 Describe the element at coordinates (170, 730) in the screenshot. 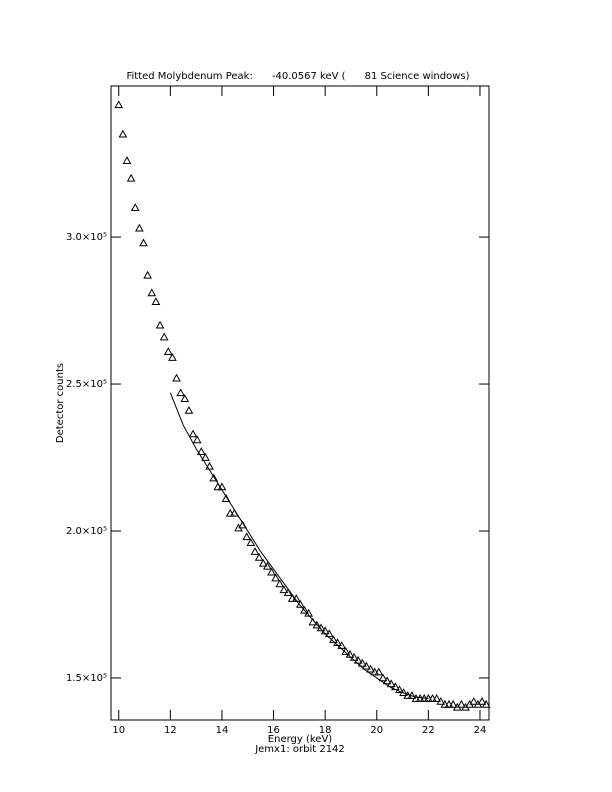

I see `x-tick-label: 12` at that location.